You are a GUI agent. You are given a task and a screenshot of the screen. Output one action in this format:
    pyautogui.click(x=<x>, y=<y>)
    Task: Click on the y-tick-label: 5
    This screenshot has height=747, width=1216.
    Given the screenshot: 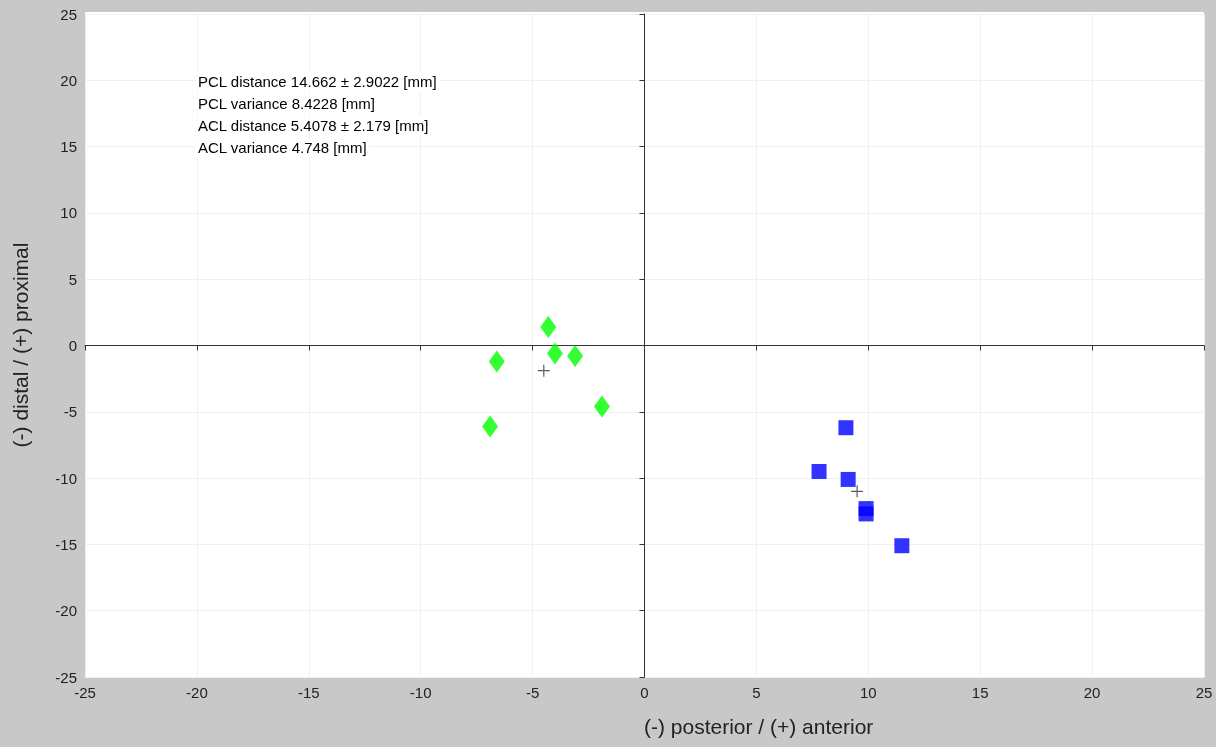 What is the action you would take?
    pyautogui.click(x=72, y=279)
    